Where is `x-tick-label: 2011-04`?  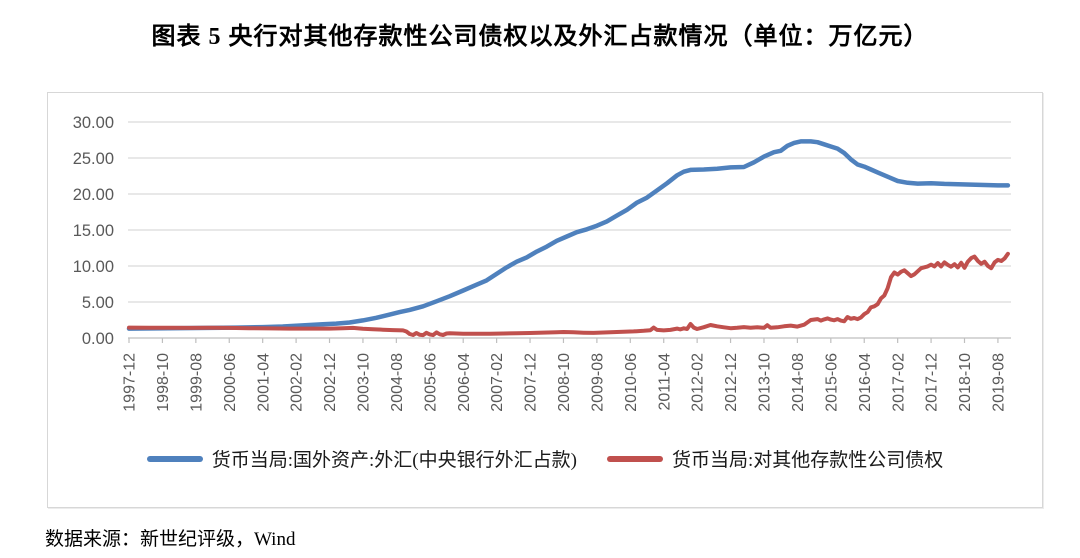
x-tick-label: 2011-04 is located at coordinates (664, 382).